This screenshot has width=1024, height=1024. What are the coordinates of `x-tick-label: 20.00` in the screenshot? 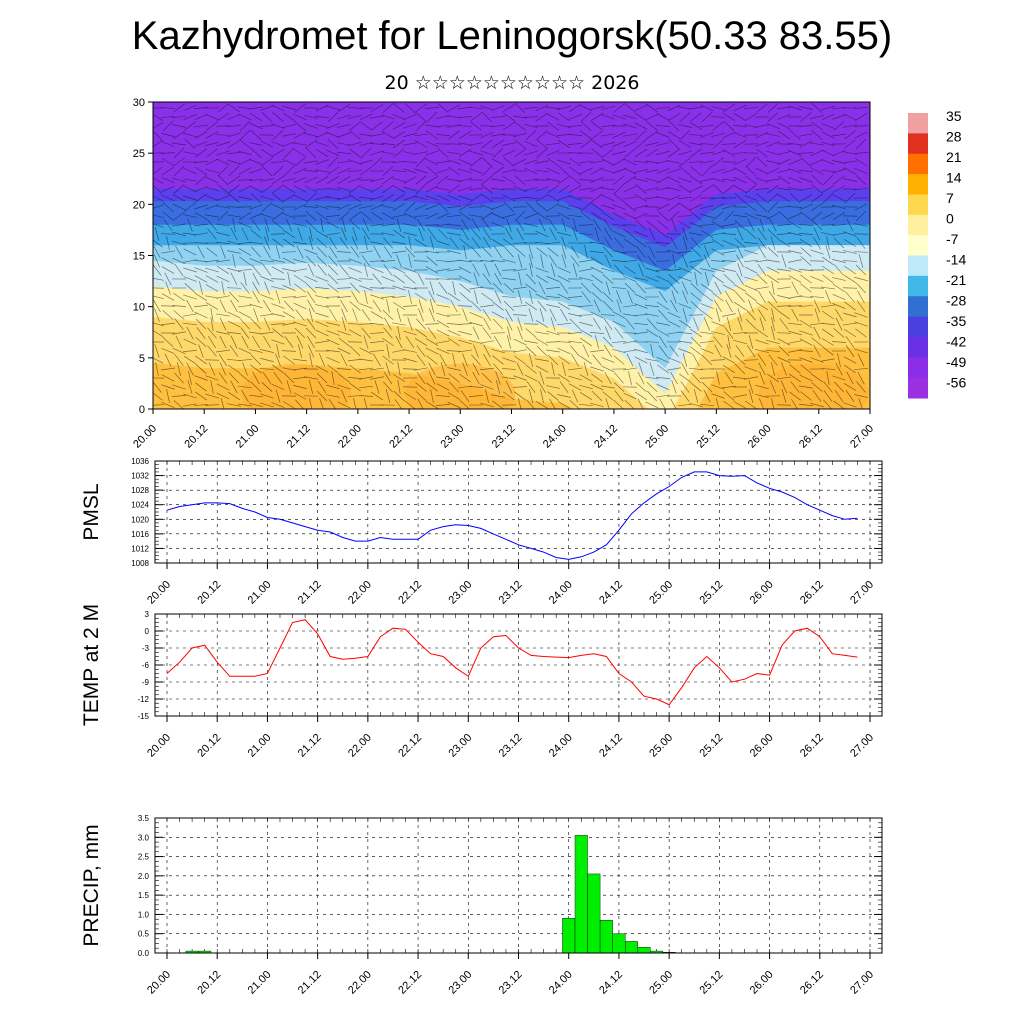 It's located at (159, 983).